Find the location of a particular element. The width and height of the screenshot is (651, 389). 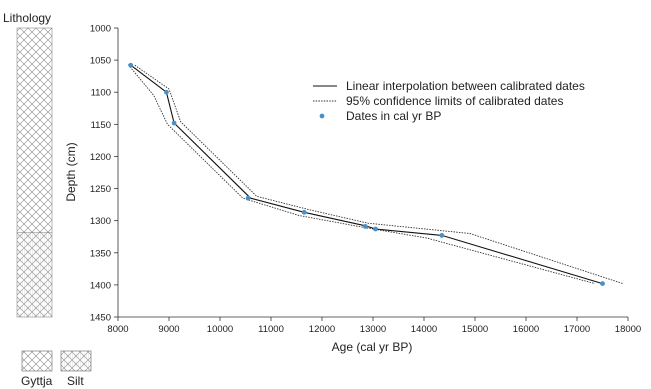

lithology-unit-gyttja is located at coordinates (34, 130).